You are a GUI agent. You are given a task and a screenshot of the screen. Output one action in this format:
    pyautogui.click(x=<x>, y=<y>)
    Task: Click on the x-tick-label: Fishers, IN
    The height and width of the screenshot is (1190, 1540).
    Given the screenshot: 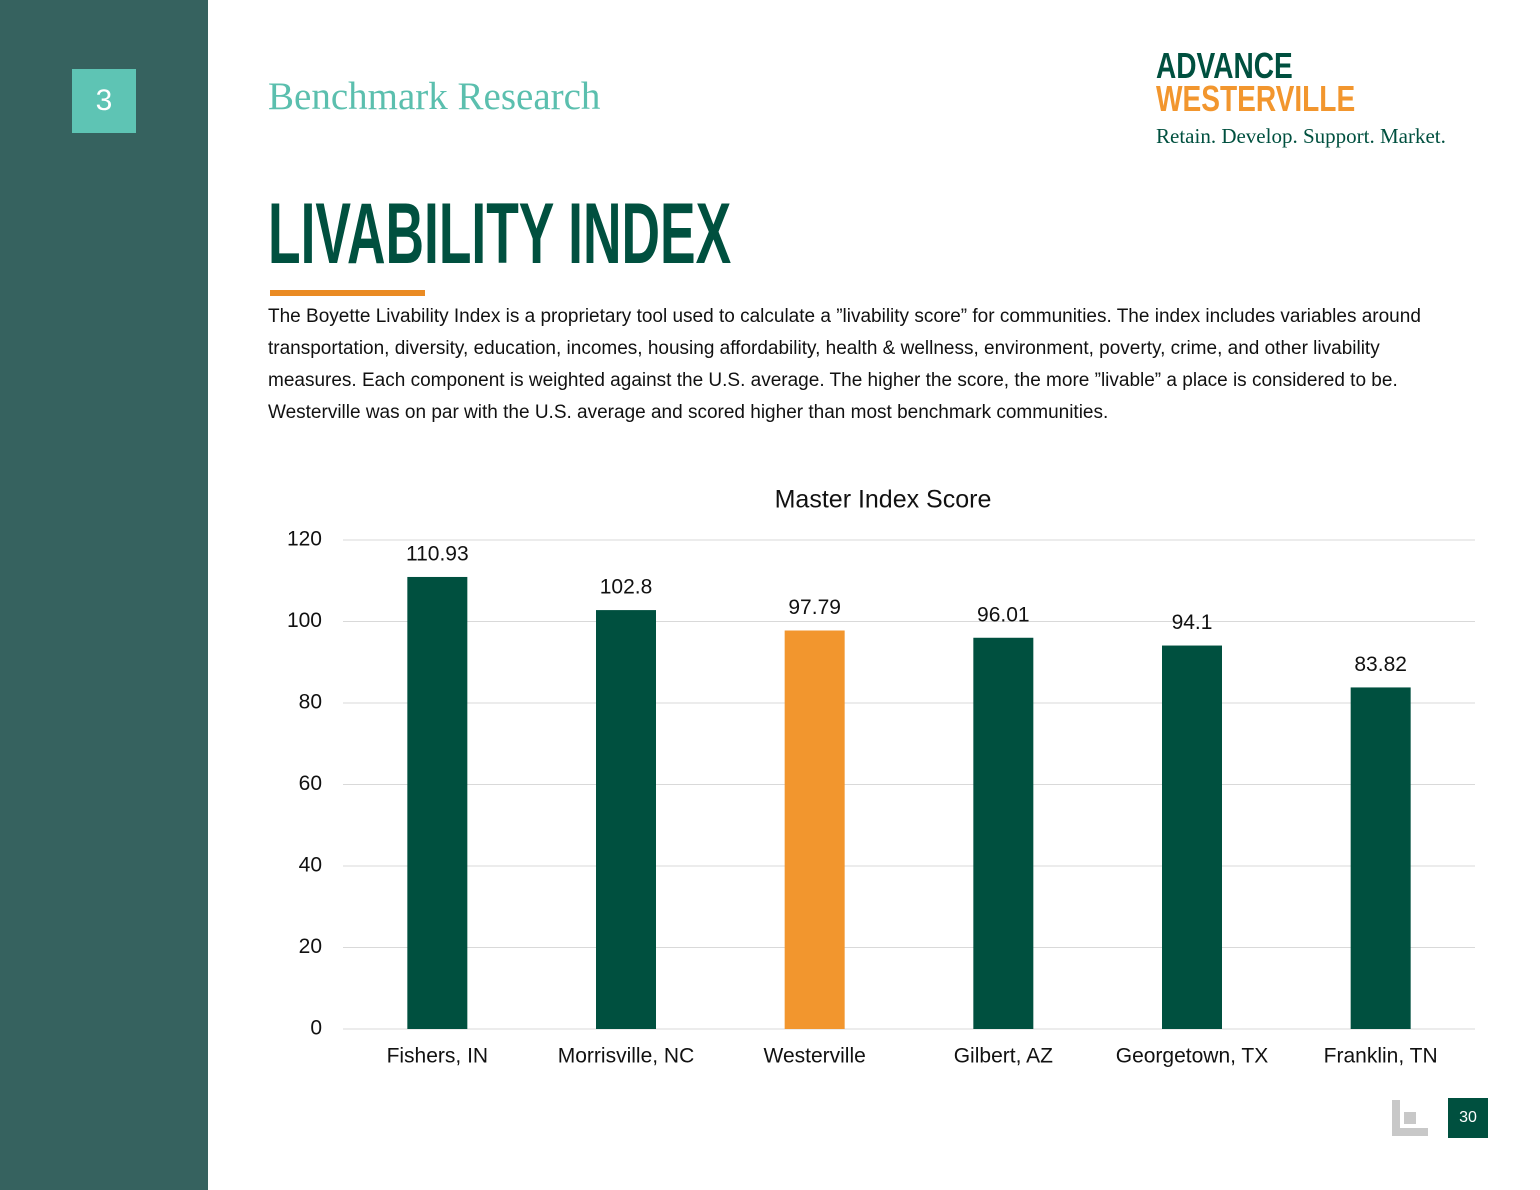 What is the action you would take?
    pyautogui.click(x=438, y=1056)
    